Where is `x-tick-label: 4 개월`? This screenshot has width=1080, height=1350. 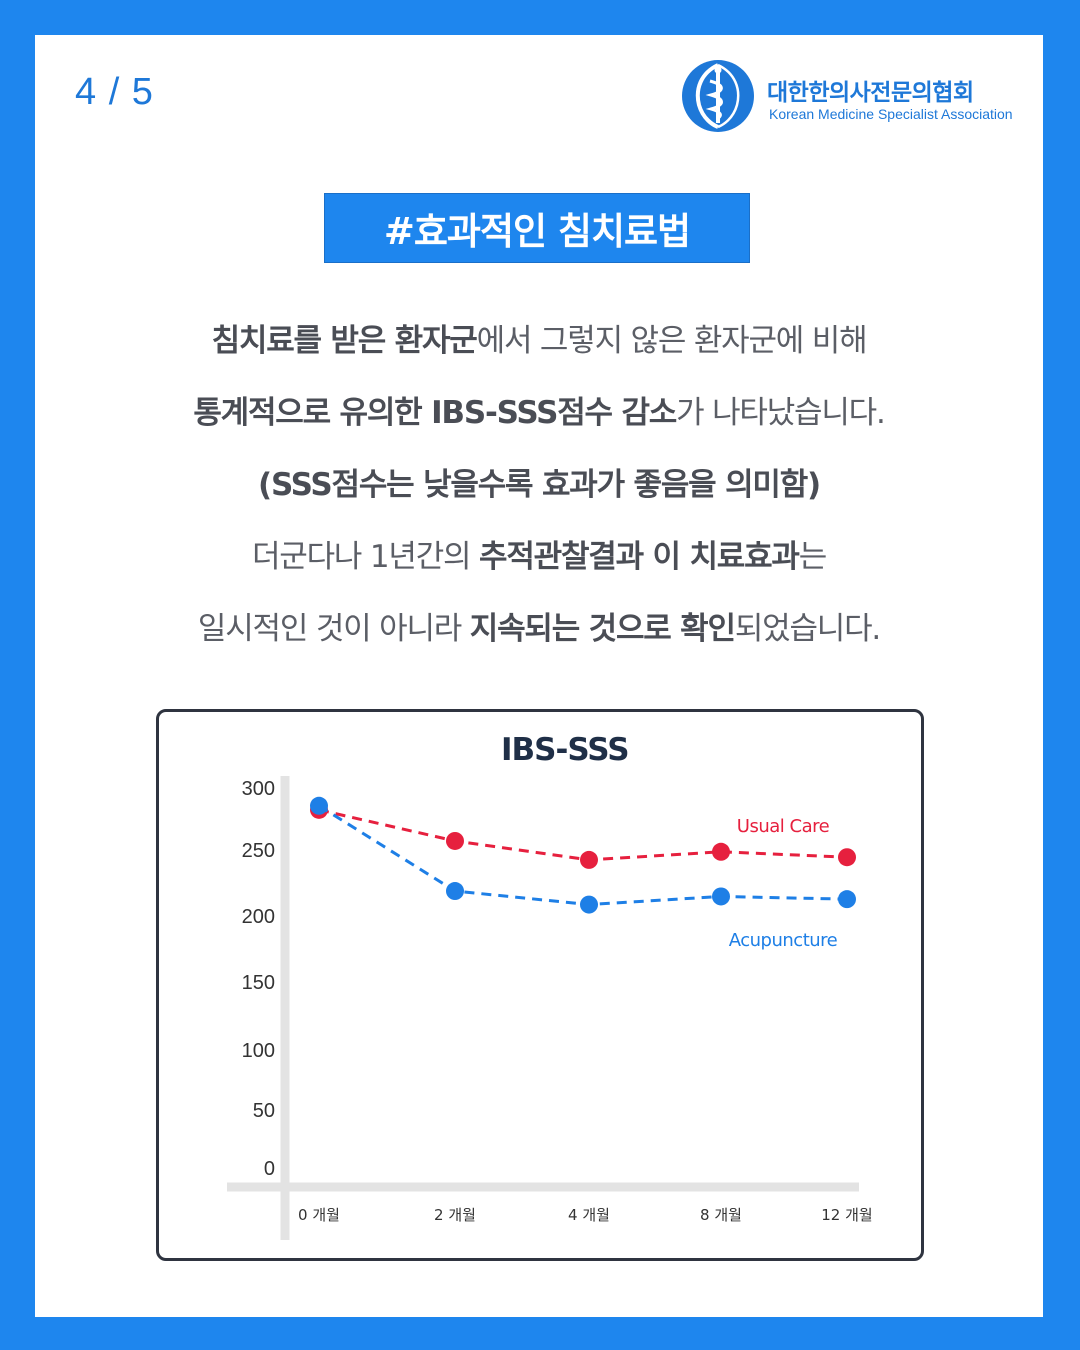 x-tick-label: 4 개월 is located at coordinates (589, 1215).